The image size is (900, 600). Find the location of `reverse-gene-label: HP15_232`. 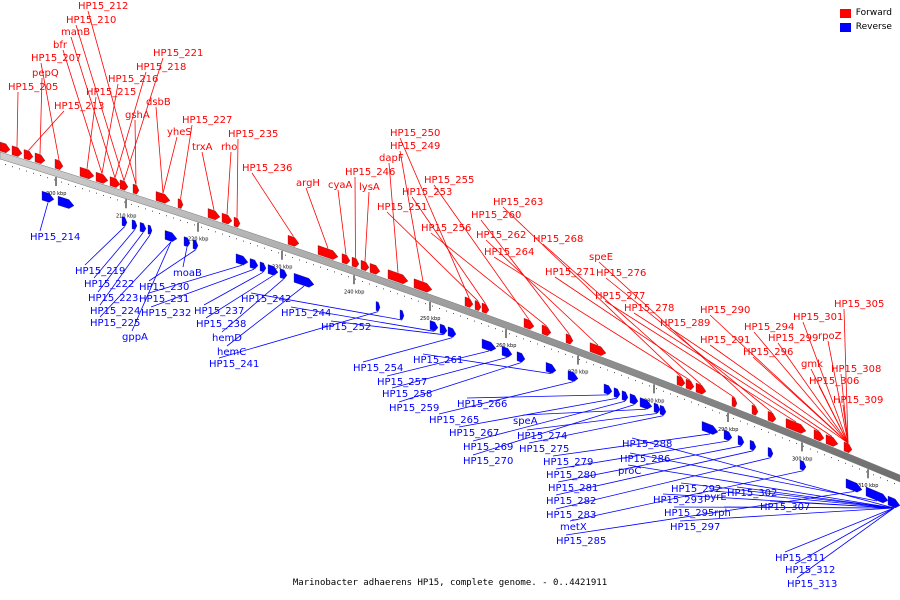

reverse-gene-label: HP15_232 is located at coordinates (166, 313).